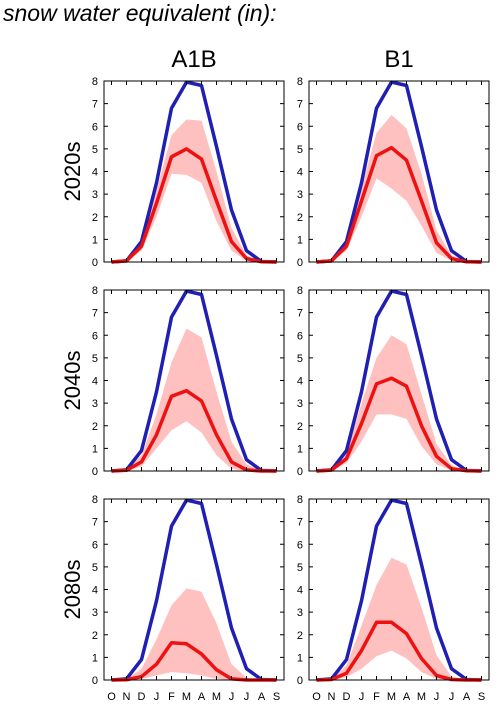 This screenshot has height=709, width=501. Describe the element at coordinates (95, 404) in the screenshot. I see `panel-A1B-2040s-ytick-label: 3` at that location.